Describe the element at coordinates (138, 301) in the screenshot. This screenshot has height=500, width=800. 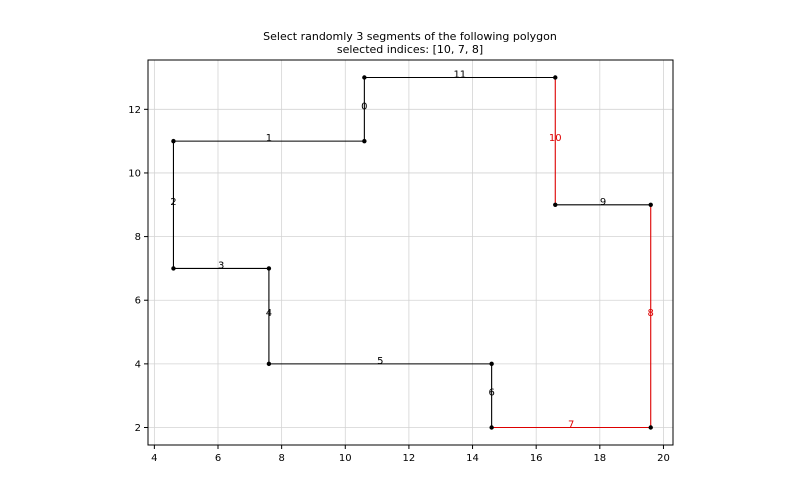
I see `y-tick-label: 6` at that location.